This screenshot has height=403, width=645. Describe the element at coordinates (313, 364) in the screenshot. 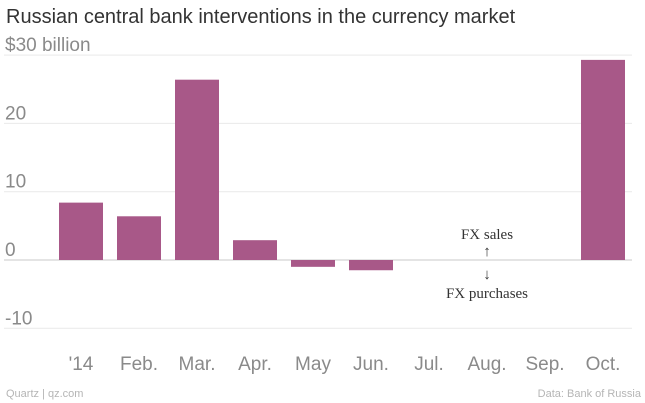

I see `x-tick-label: May` at that location.